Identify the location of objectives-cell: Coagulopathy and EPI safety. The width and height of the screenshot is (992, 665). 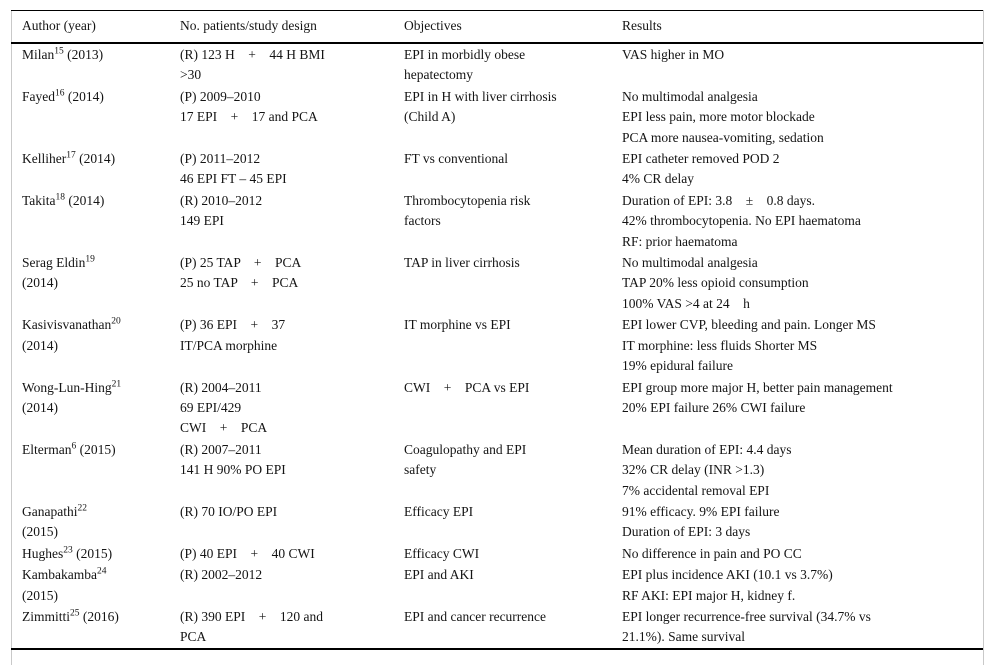
(465, 459).